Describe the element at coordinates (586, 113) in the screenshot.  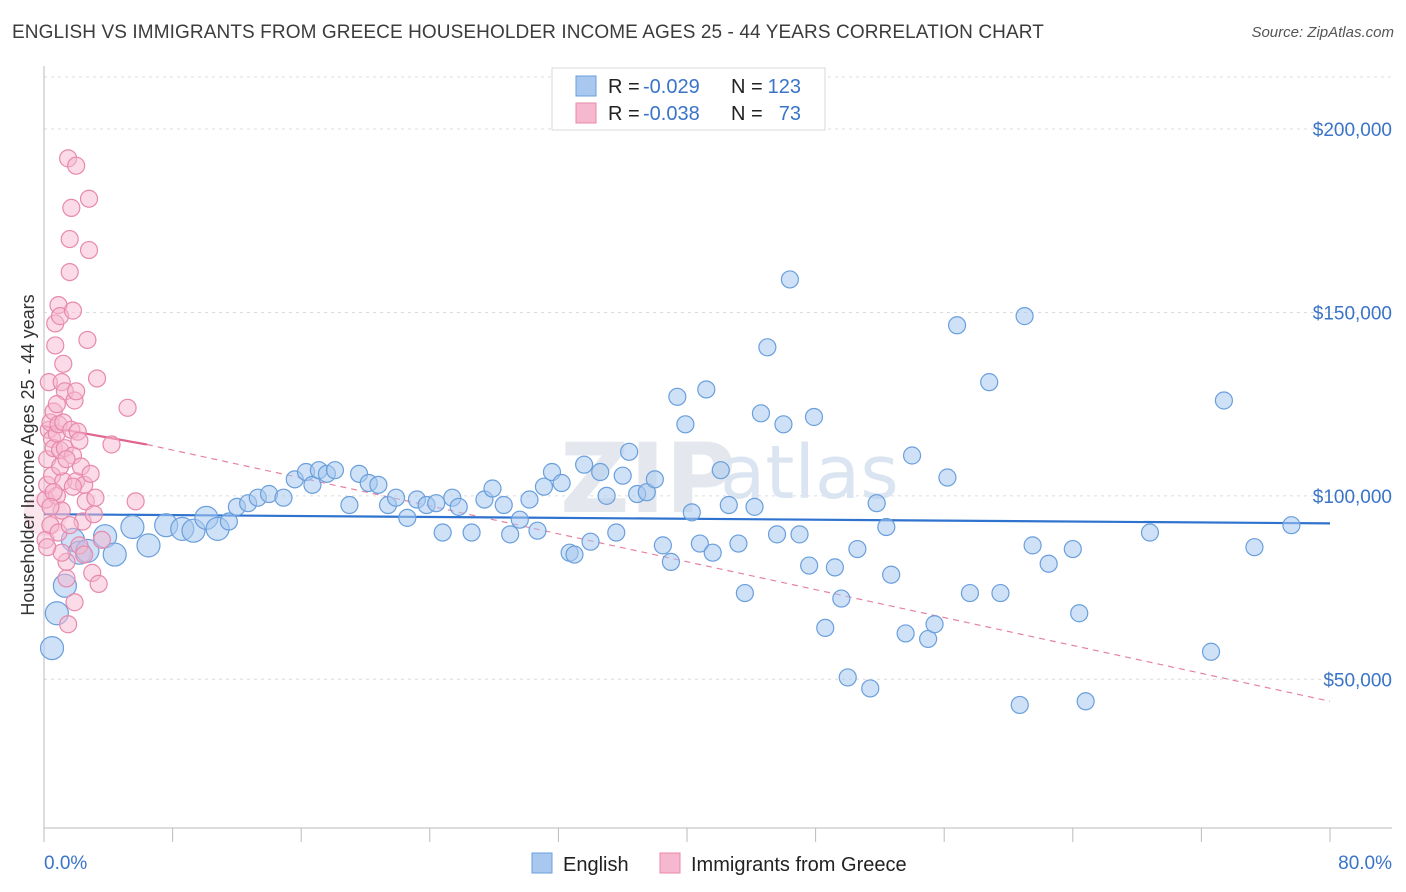
I see `legend-swatch-greece` at that location.